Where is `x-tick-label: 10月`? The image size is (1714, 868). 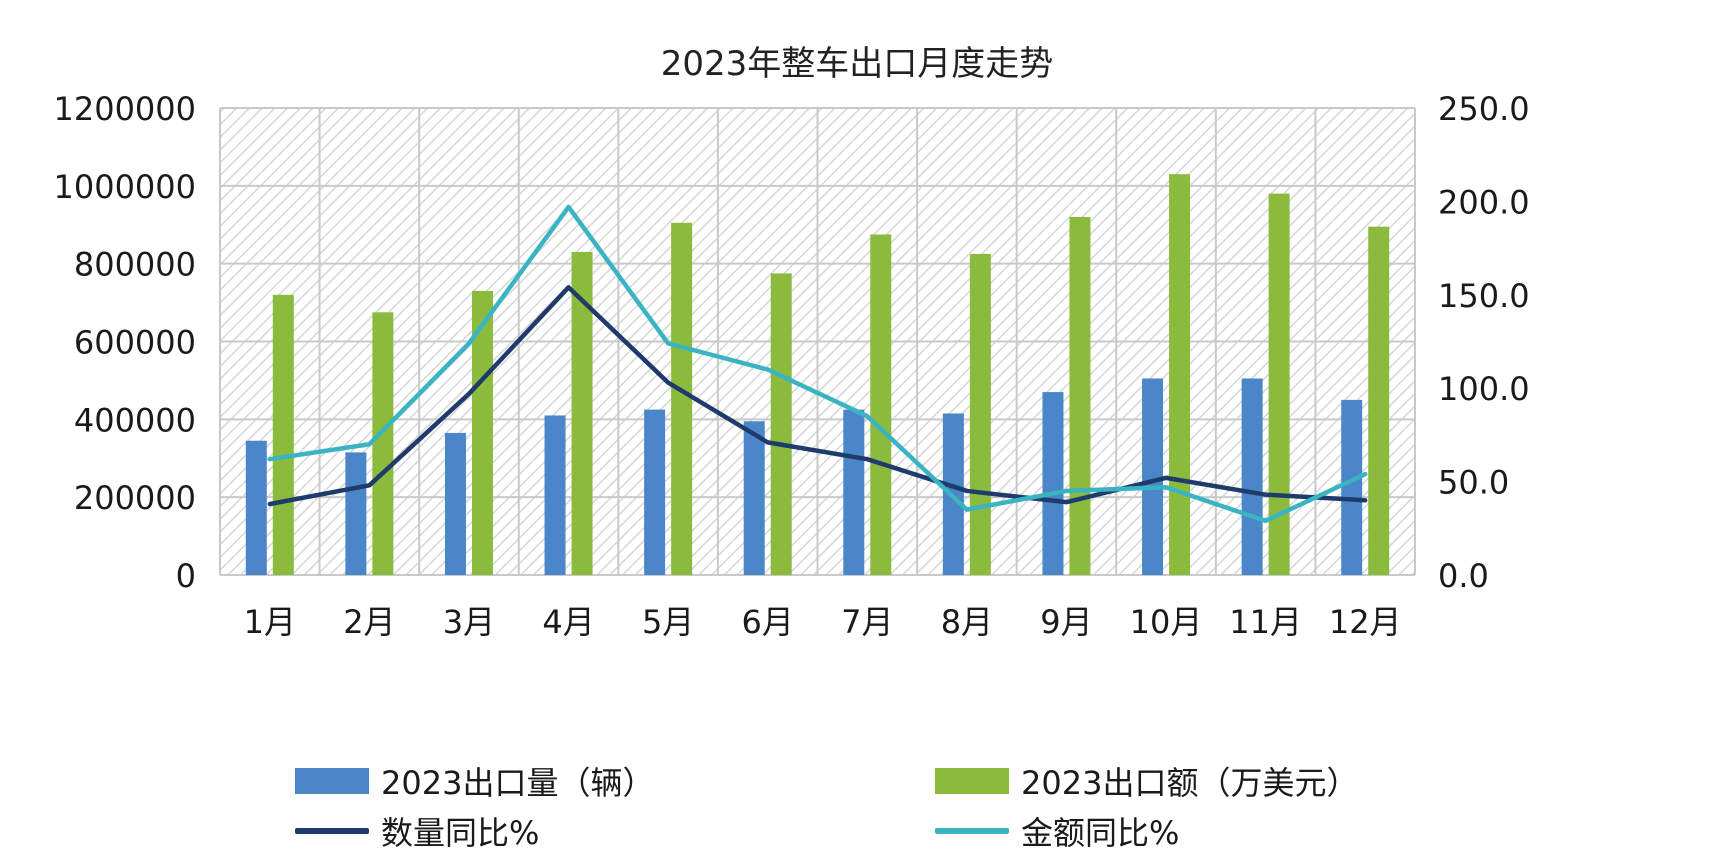
x-tick-label: 10月 is located at coordinates (1166, 622).